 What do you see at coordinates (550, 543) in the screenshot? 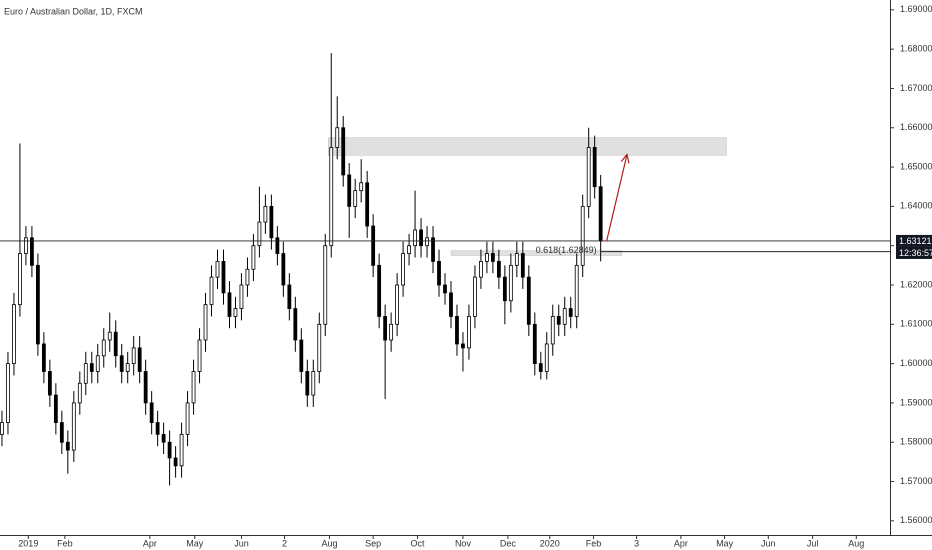
I see `x-tick-label: 2020` at bounding box center [550, 543].